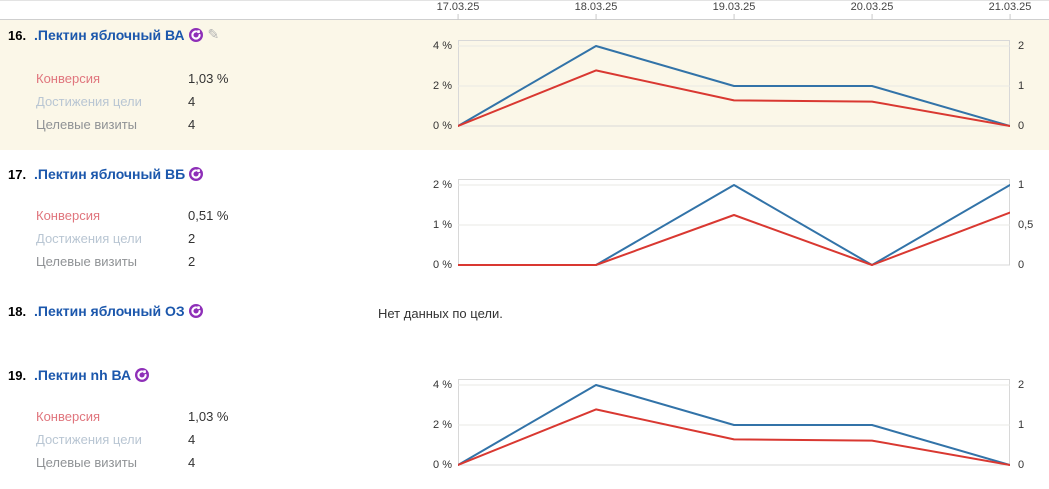 This screenshot has height=489, width=1049. Describe the element at coordinates (17, 375) in the screenshot. I see `row-number: 19.` at that location.